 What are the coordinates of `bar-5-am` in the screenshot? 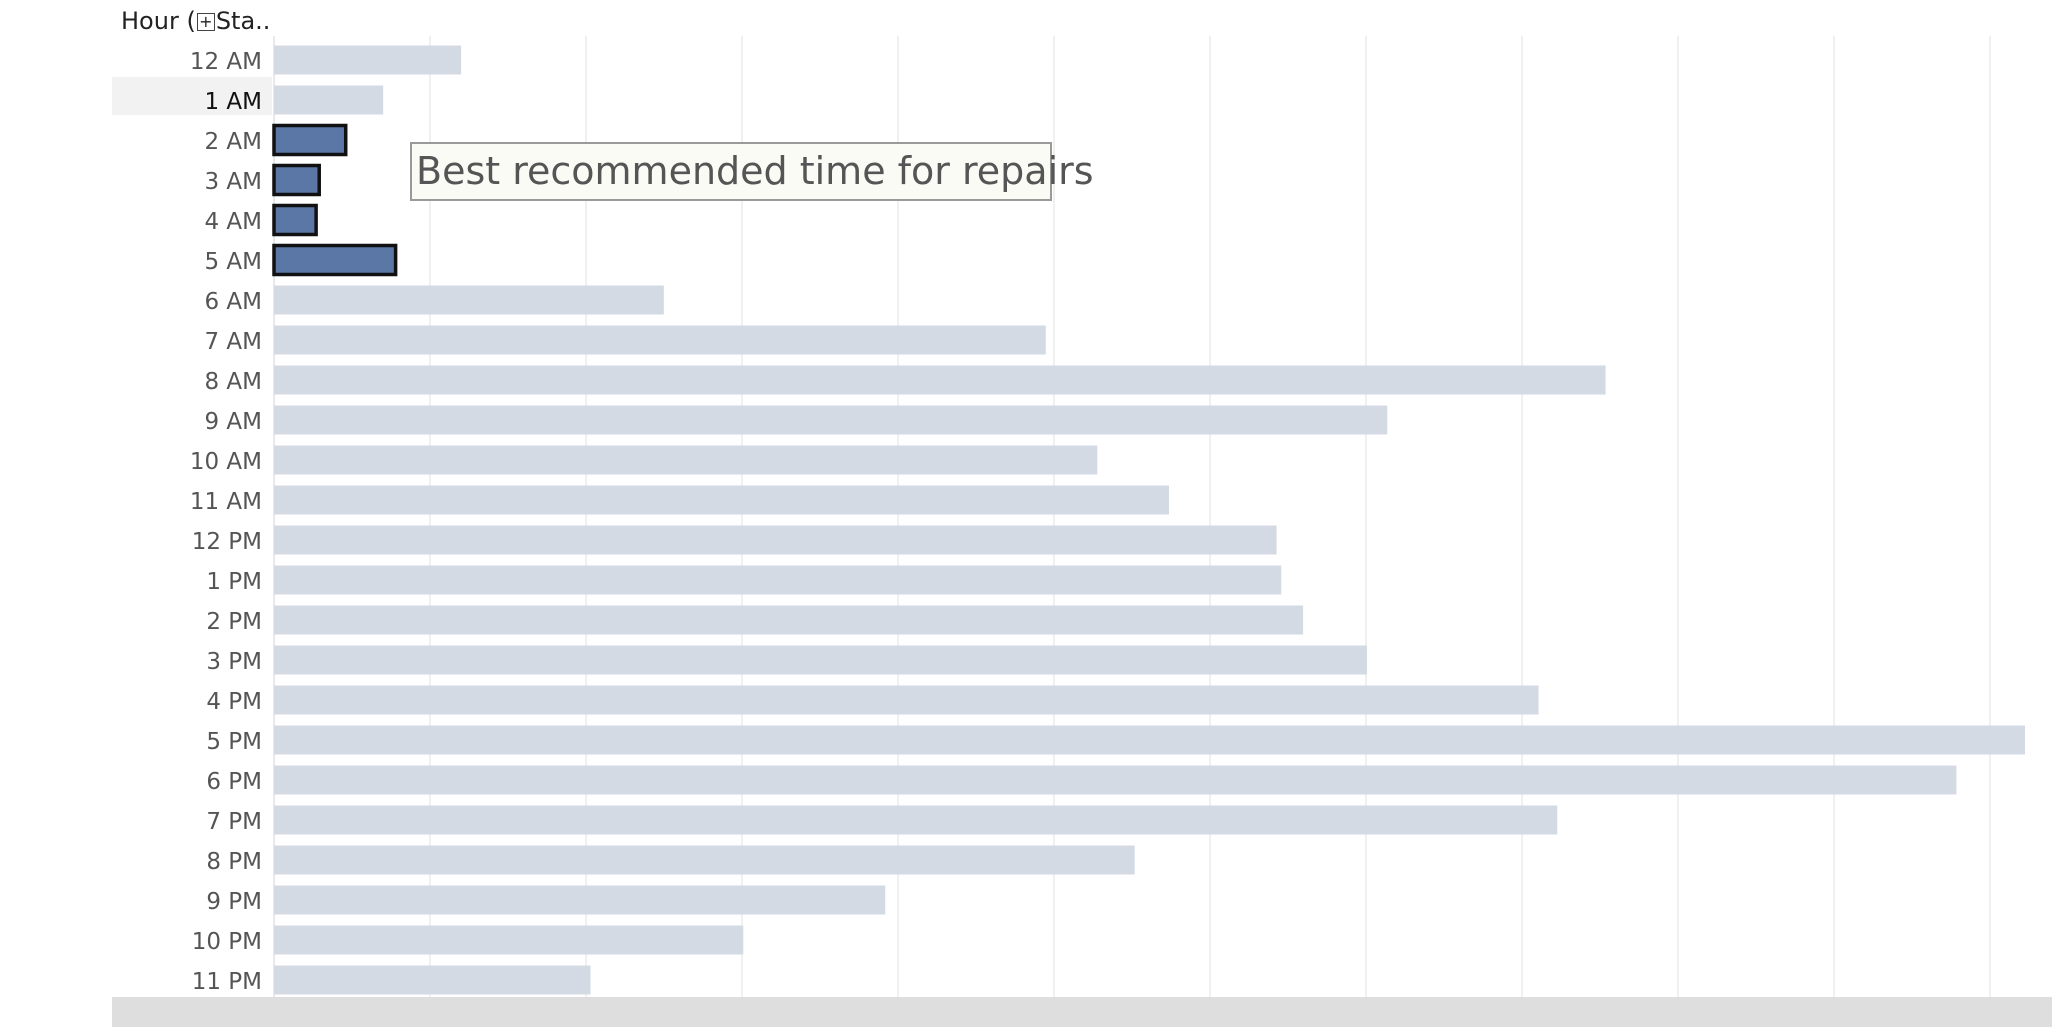 It's located at (335, 260).